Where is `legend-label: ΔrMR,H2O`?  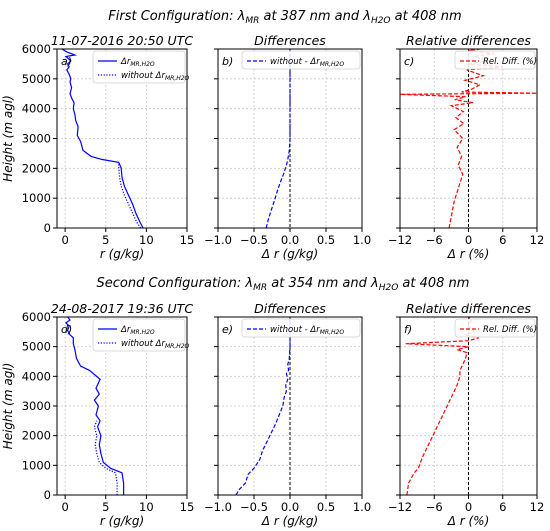
legend-label: ΔrMR,H2O is located at coordinates (137, 330).